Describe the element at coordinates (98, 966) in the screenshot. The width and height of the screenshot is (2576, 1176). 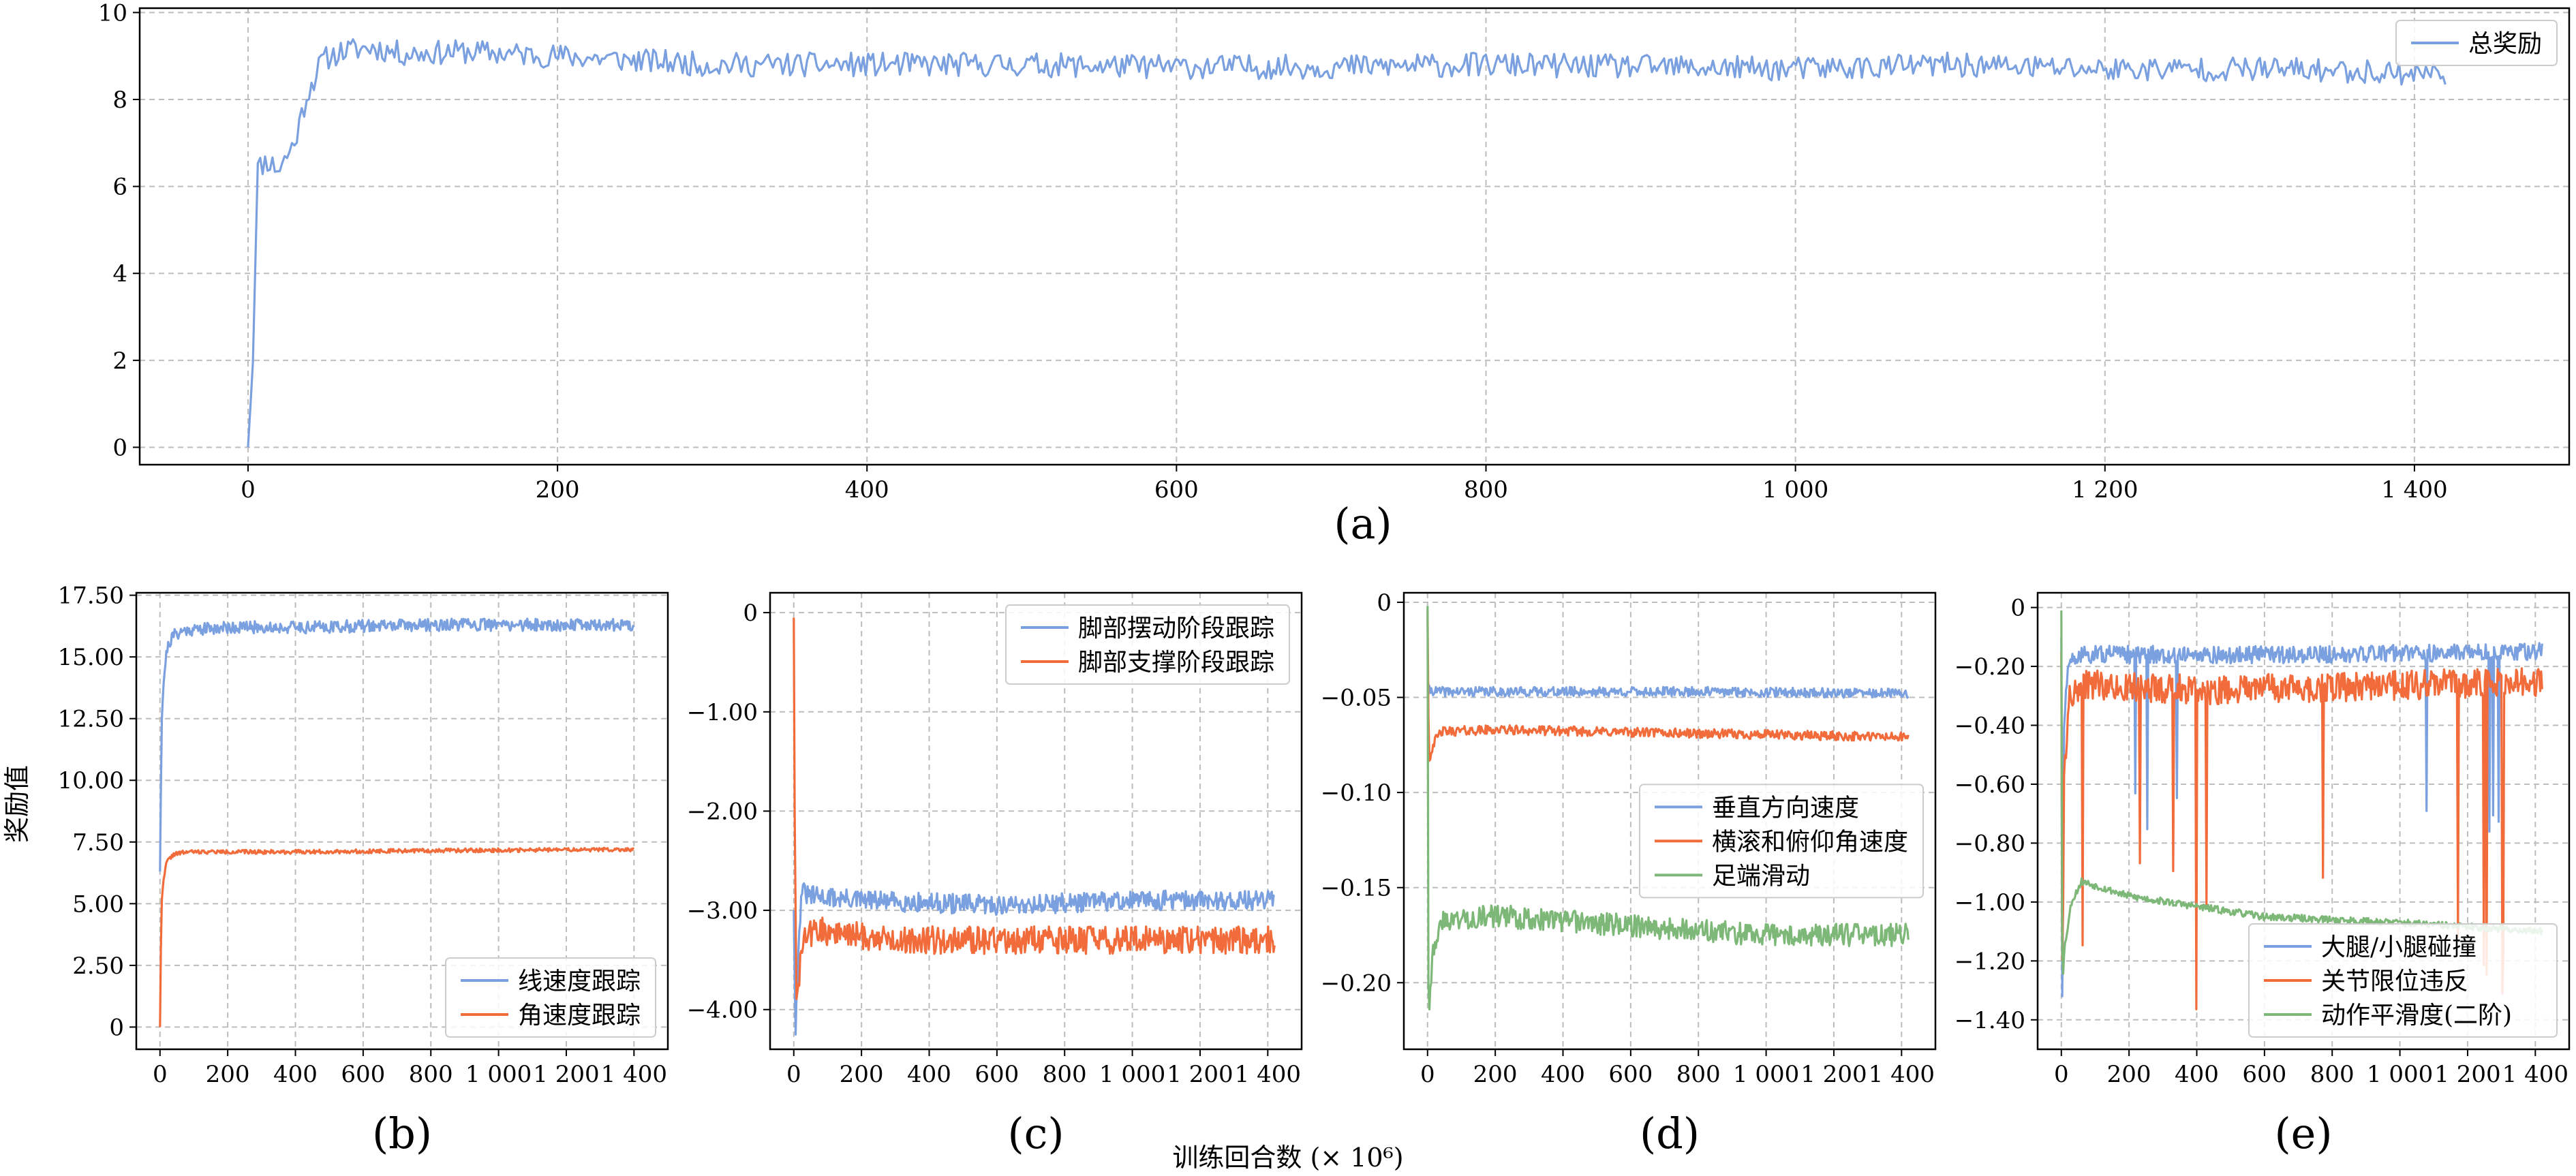
I see `y-tick-label: 2.50` at that location.